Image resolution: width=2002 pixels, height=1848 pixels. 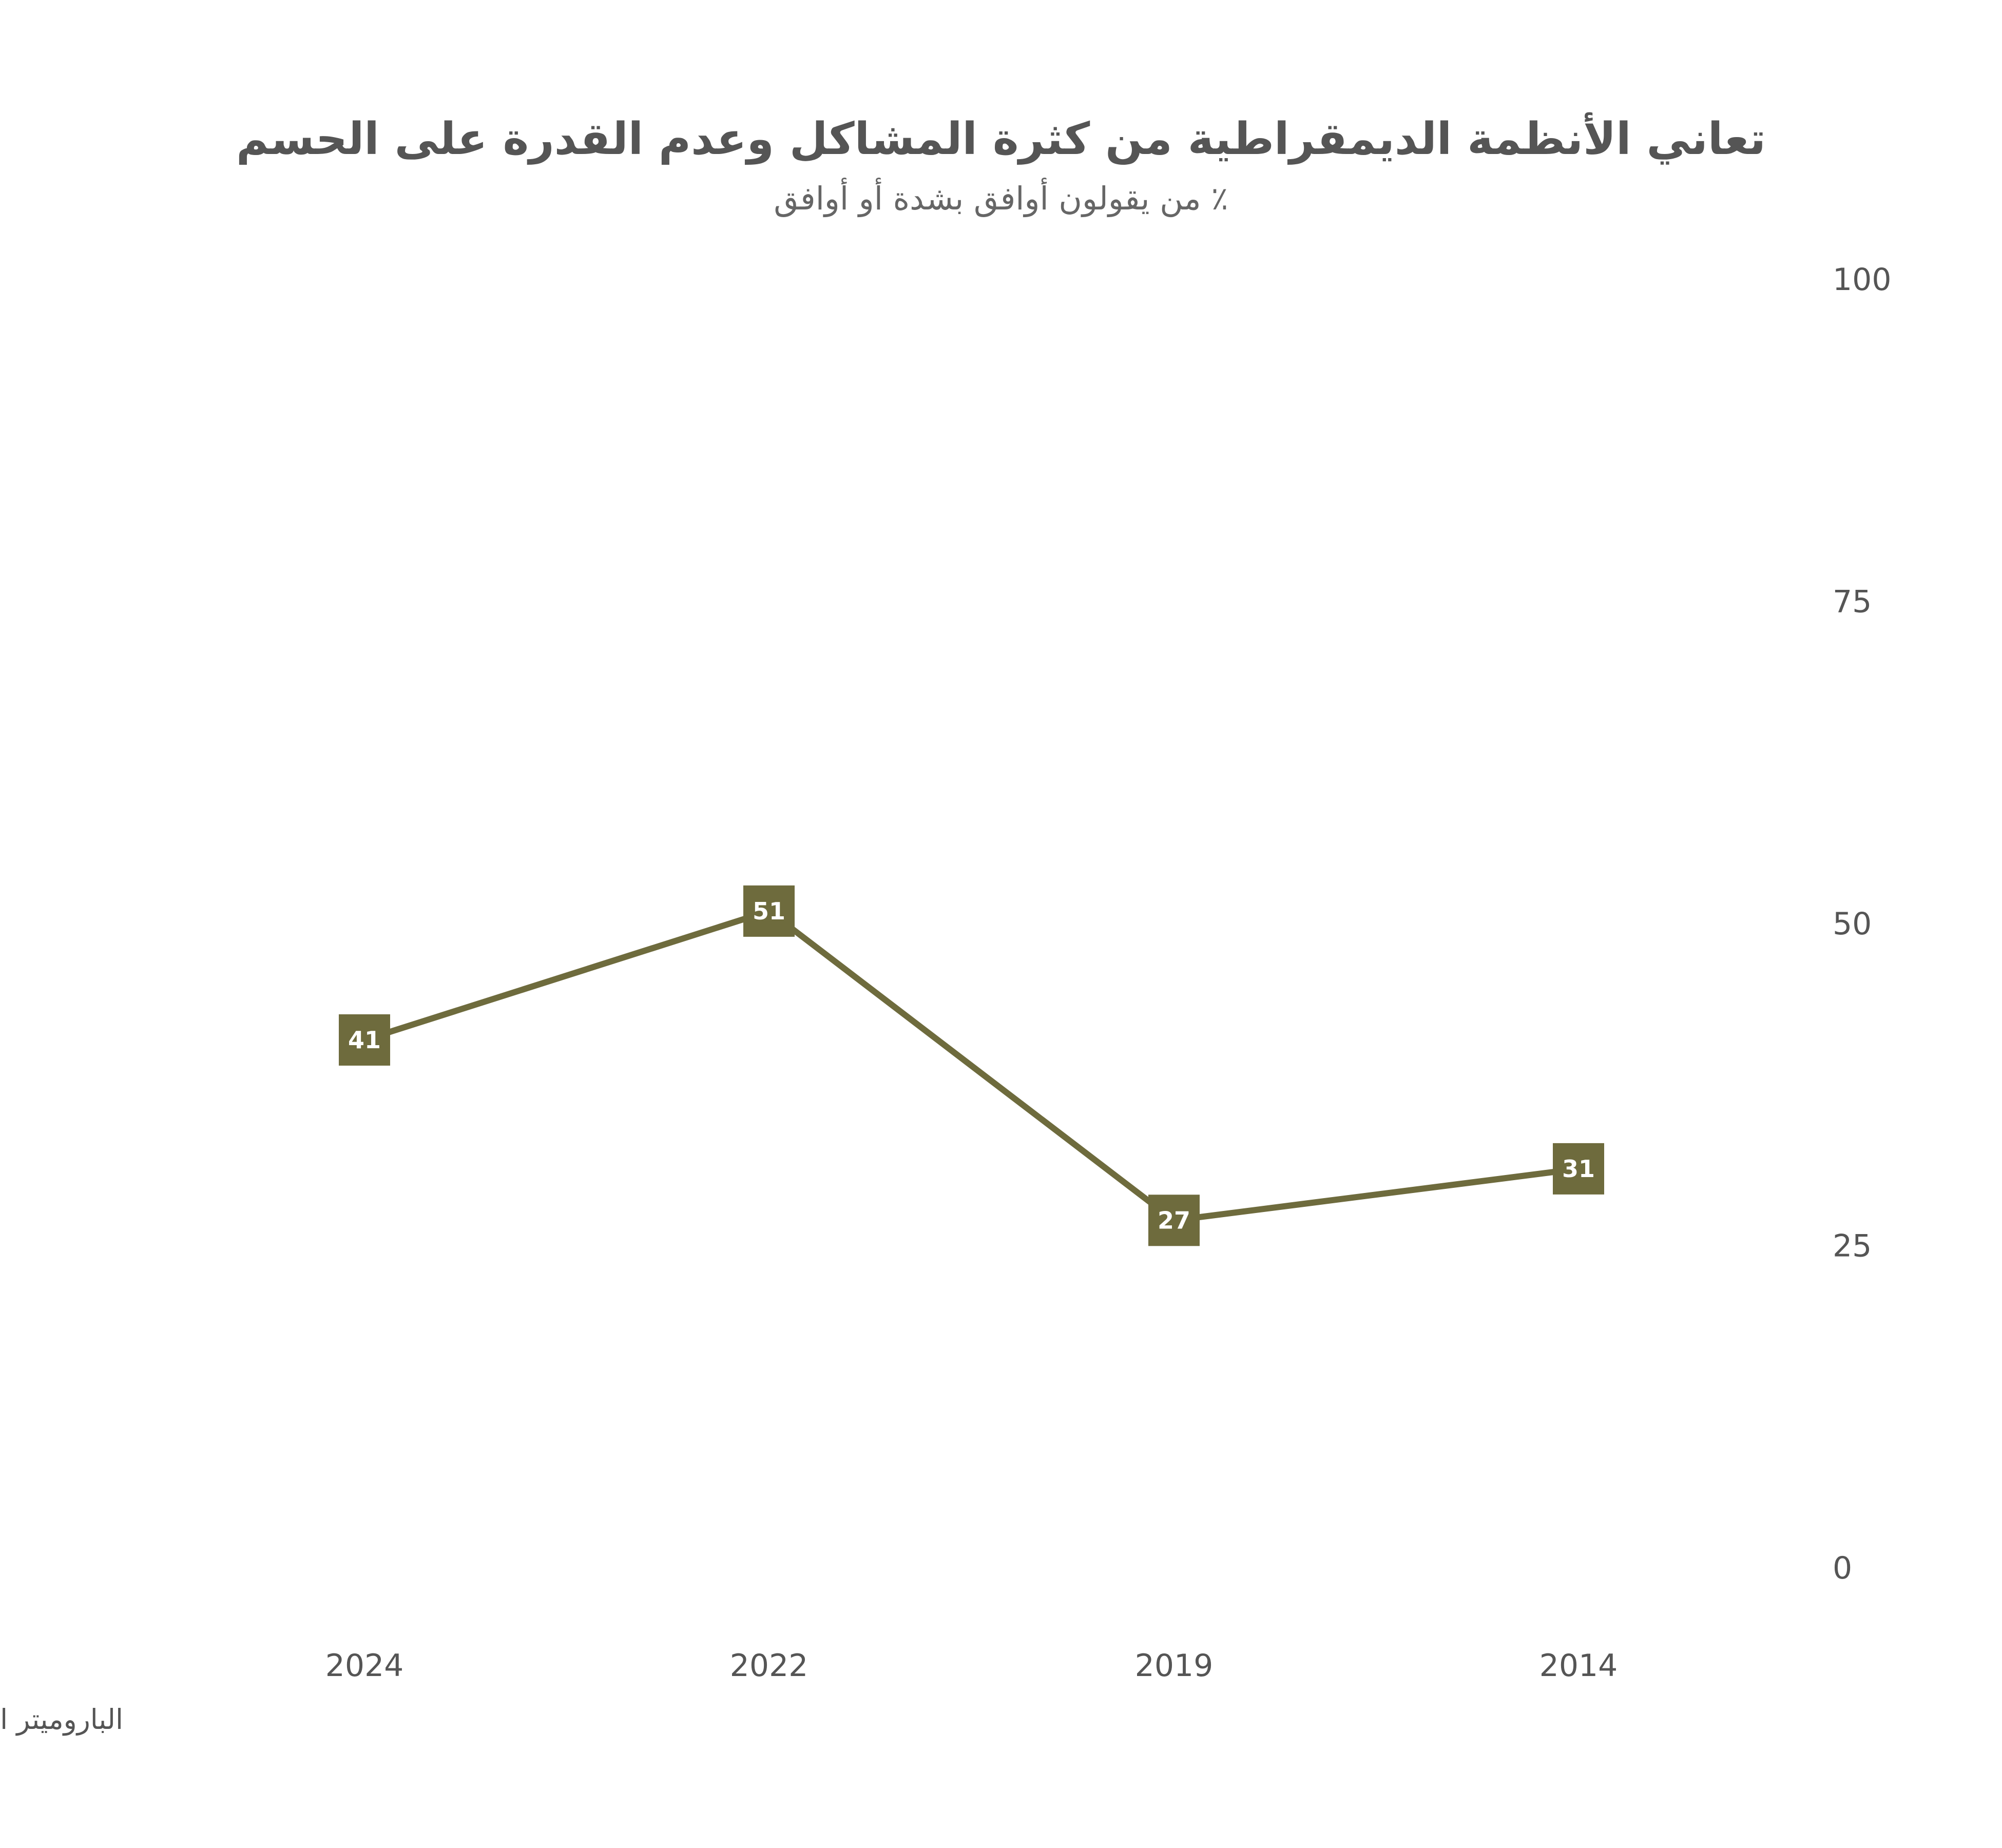 What do you see at coordinates (1174, 1666) in the screenshot?
I see `x-tick-label: 2019` at bounding box center [1174, 1666].